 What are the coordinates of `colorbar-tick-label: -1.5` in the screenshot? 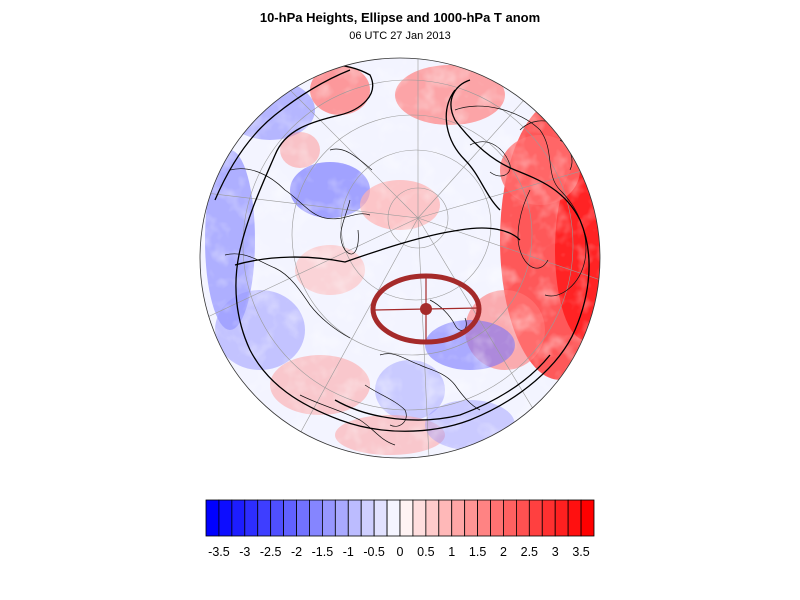 It's located at (323, 552).